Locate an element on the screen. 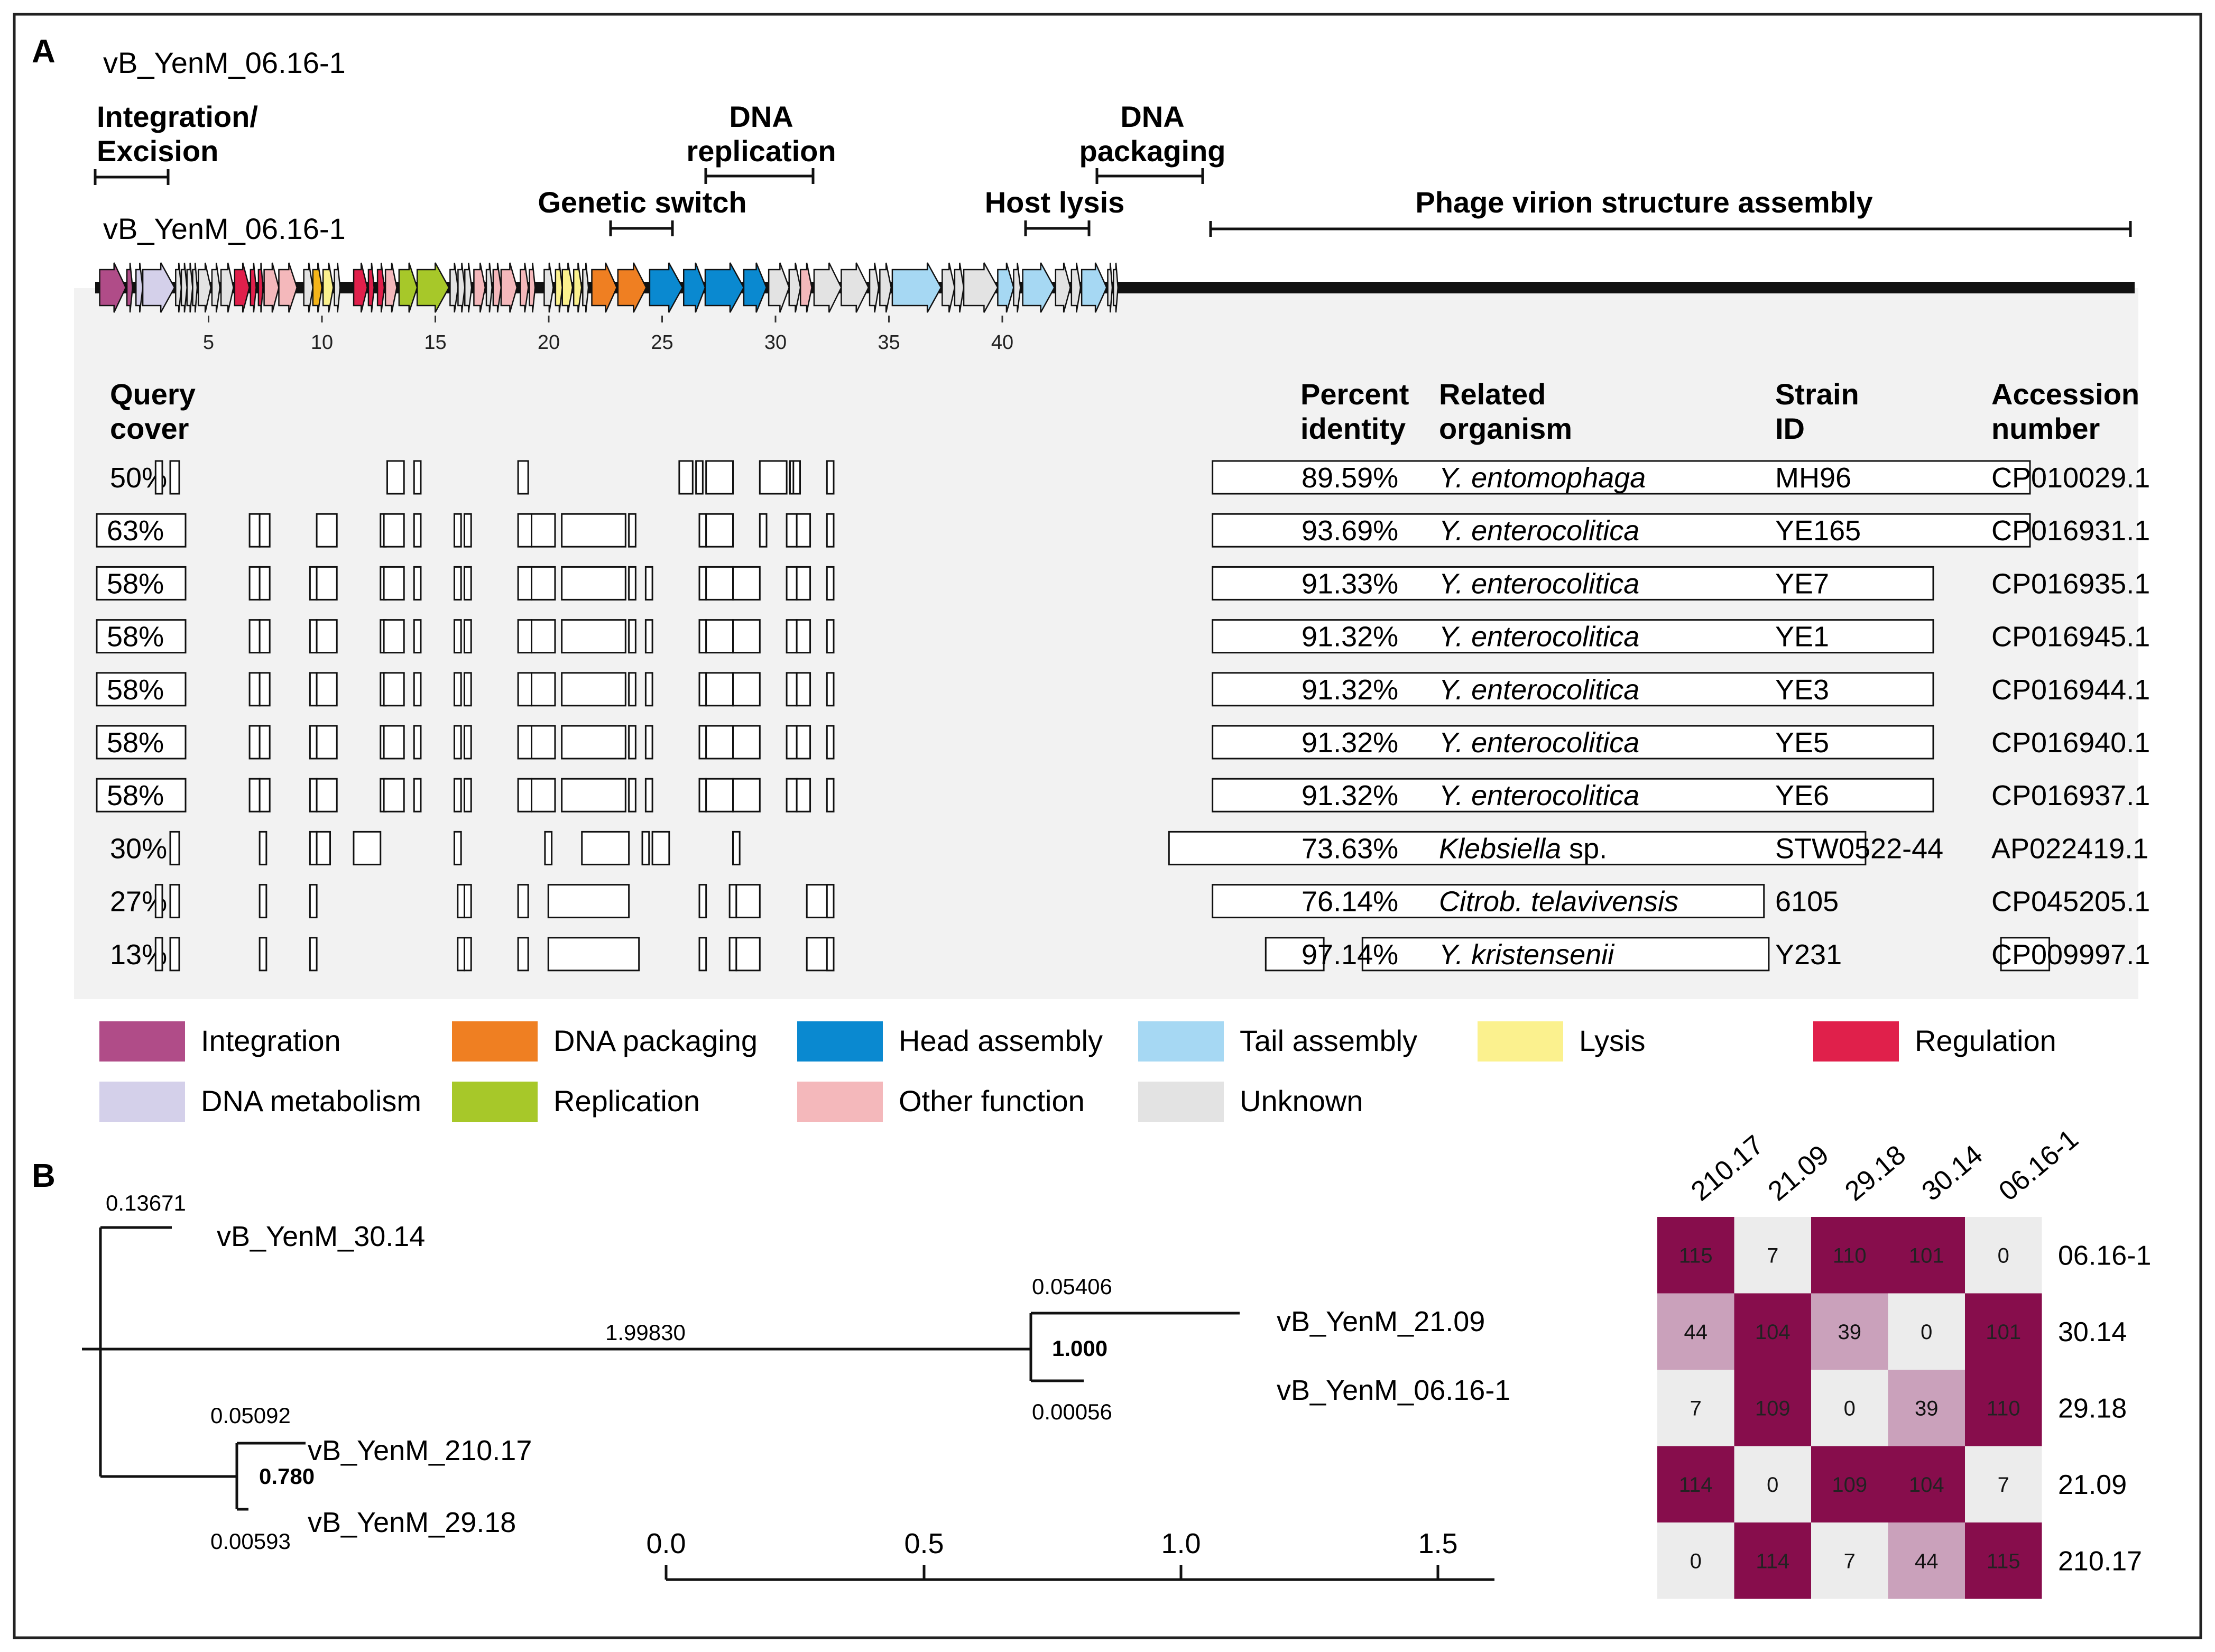  heatmap-row-label: 06.16-1 is located at coordinates (2105, 1255).